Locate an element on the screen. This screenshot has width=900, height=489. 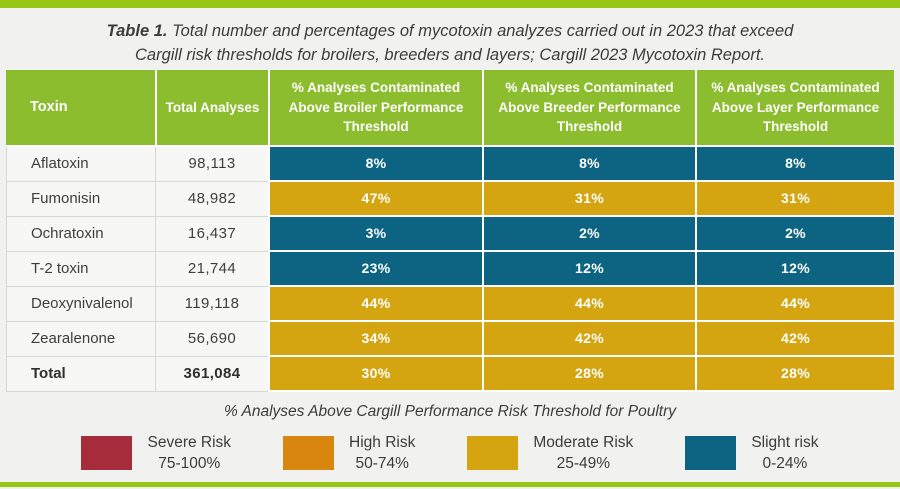
legend-item-severe: Severe Risk 75-100% is located at coordinates (156, 453).